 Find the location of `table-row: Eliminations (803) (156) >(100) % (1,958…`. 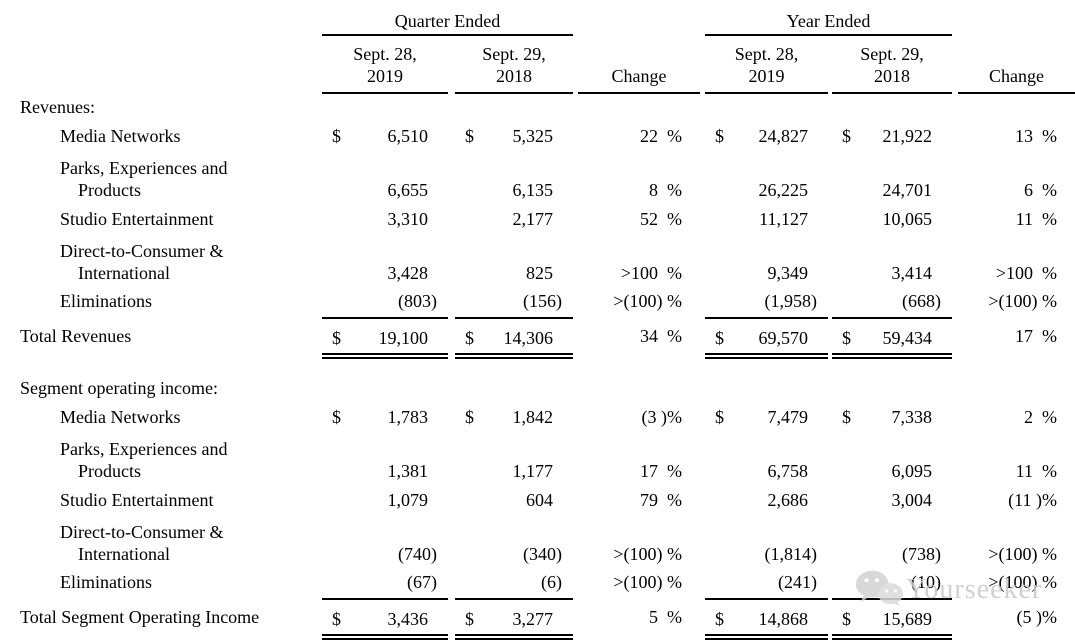

table-row: Eliminations (803) (156) >(100) % (1,958… is located at coordinates (537, 303).